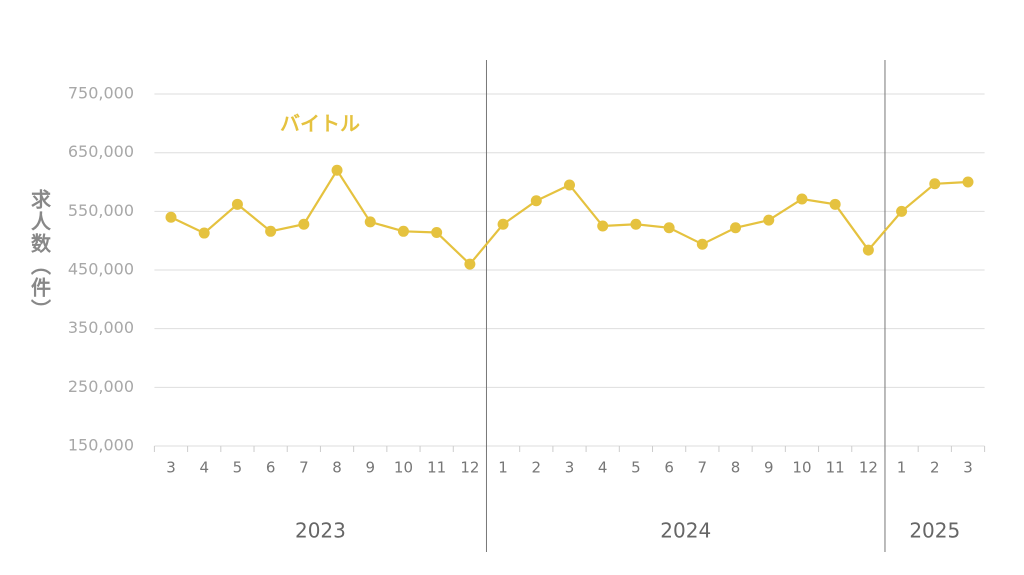  Describe the element at coordinates (40, 255) in the screenshot. I see `y-axis-label: 求人数（件）` at that location.